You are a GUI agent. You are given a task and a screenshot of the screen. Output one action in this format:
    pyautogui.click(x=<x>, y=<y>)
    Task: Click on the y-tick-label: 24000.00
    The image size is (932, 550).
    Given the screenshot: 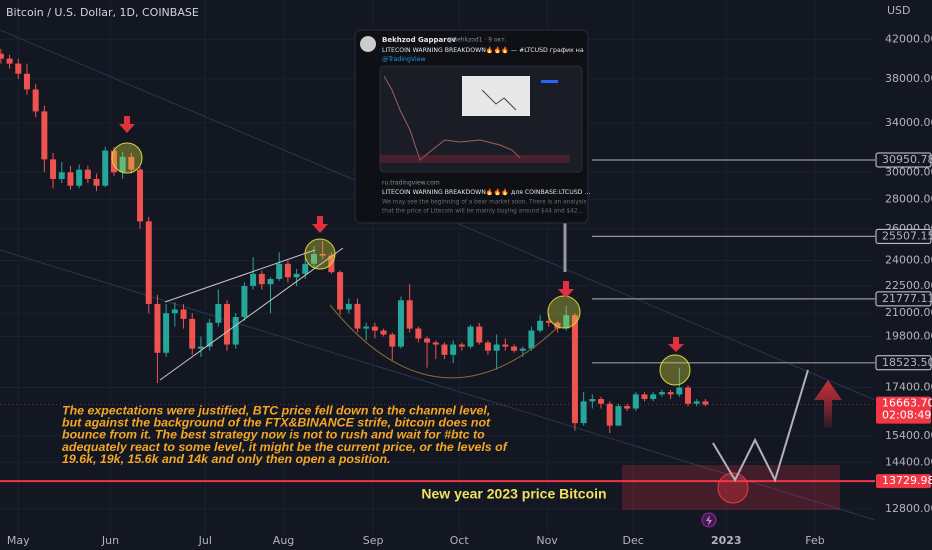 What is the action you would take?
    pyautogui.click(x=908, y=259)
    